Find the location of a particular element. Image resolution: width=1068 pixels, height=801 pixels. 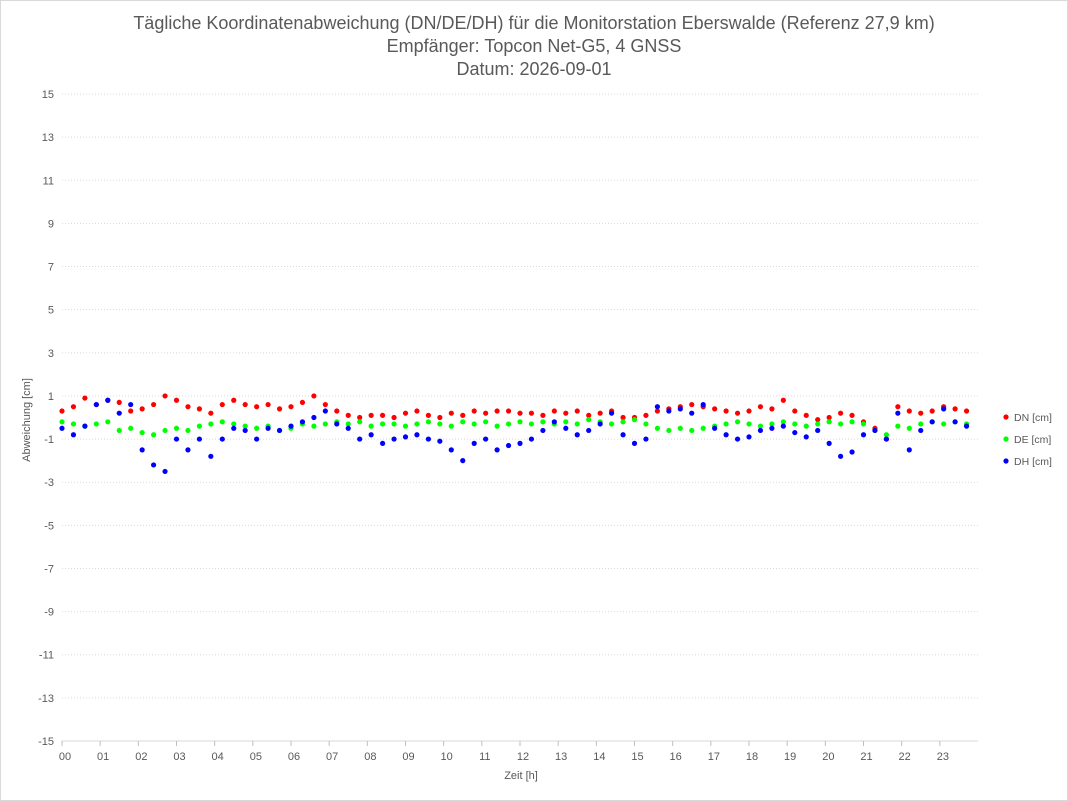

x-tick-label: 20 is located at coordinates (828, 757).